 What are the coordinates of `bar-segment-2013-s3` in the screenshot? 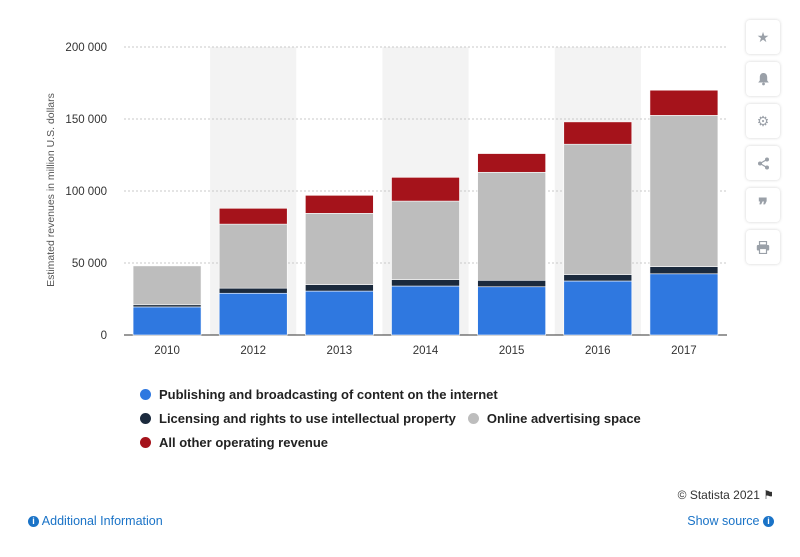 It's located at (339, 204).